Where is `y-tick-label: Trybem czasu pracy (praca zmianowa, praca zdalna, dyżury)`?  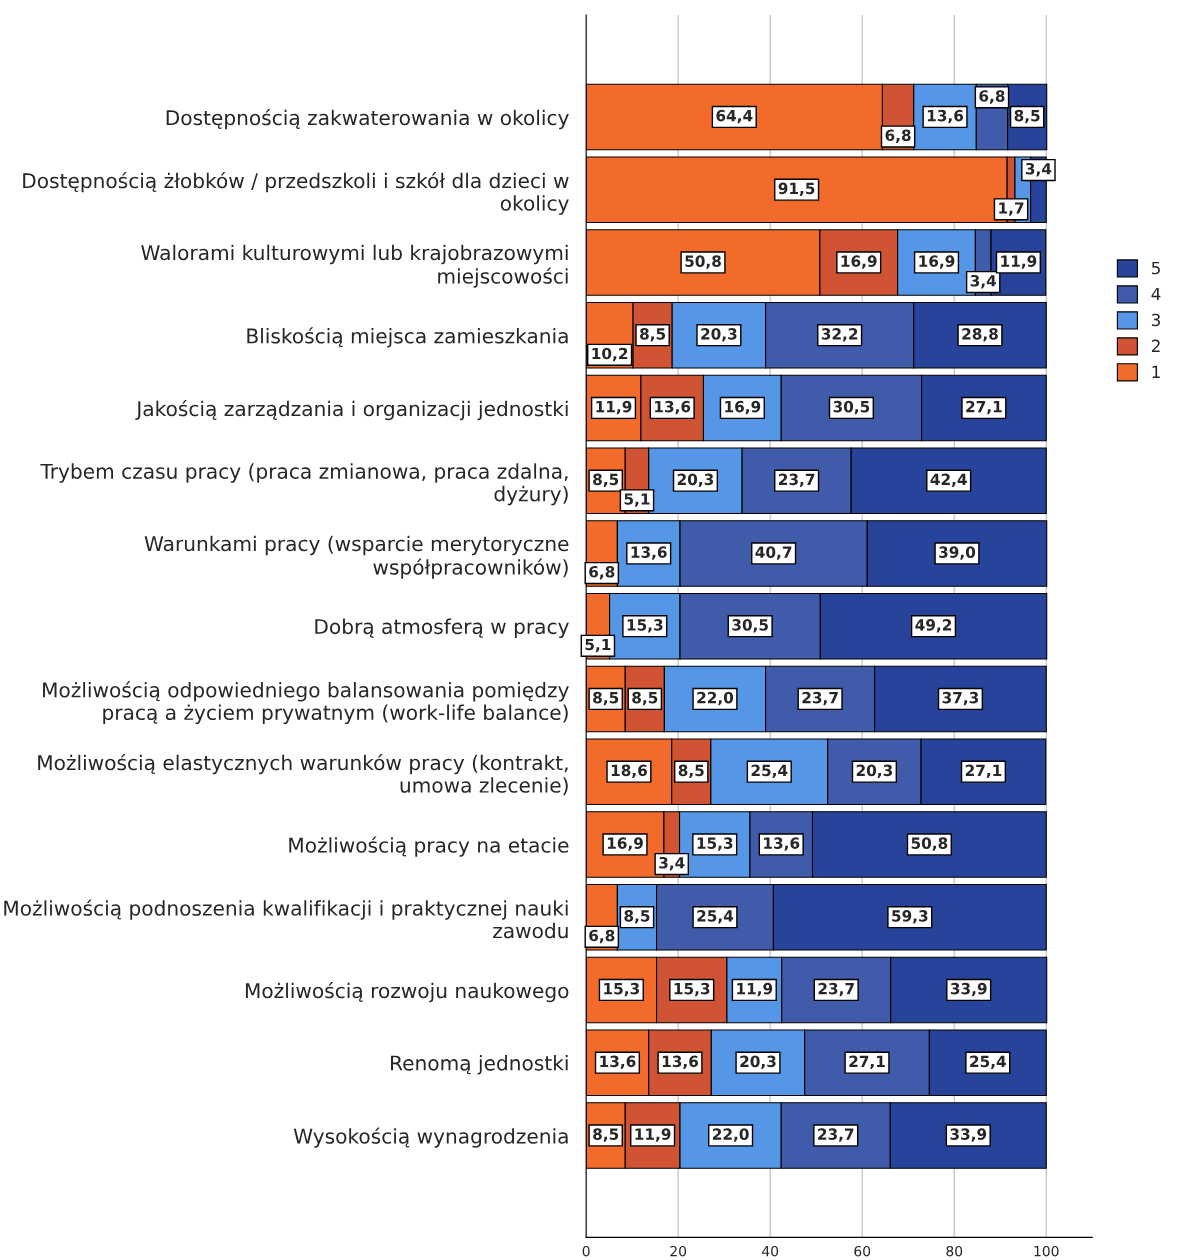 y-tick-label: Trybem czasu pracy (praca zmianowa, praca zdalna, dyżury) is located at coordinates (304, 484).